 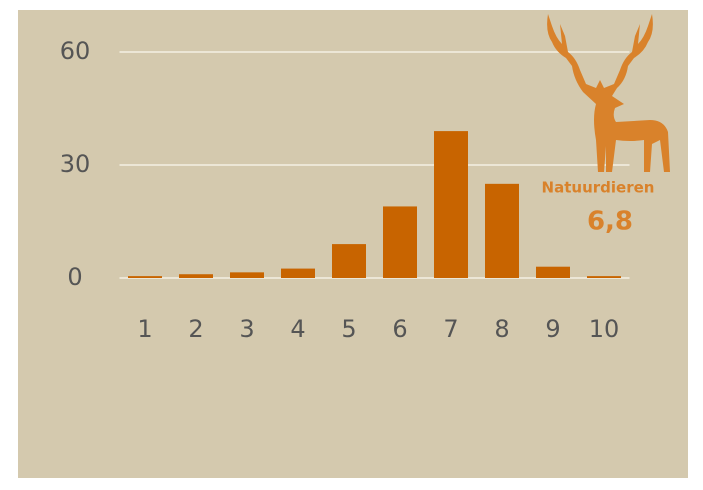 I want to click on y-tick-label: 0, so click(x=74, y=277).